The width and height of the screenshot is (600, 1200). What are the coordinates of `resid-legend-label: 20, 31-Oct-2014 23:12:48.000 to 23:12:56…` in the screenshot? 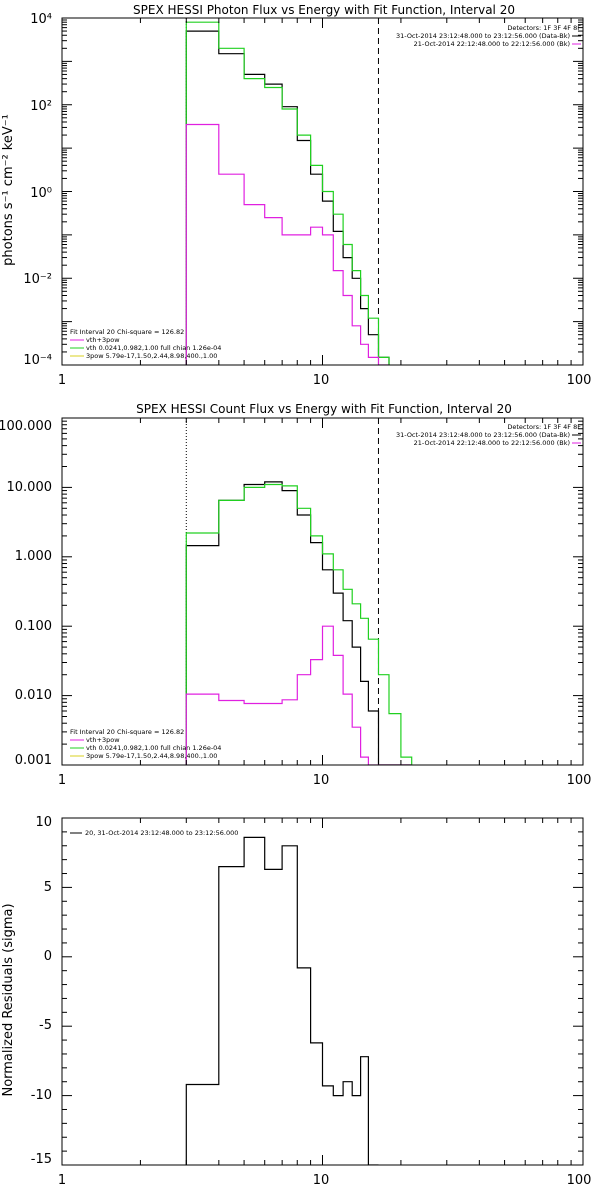 It's located at (161, 833).